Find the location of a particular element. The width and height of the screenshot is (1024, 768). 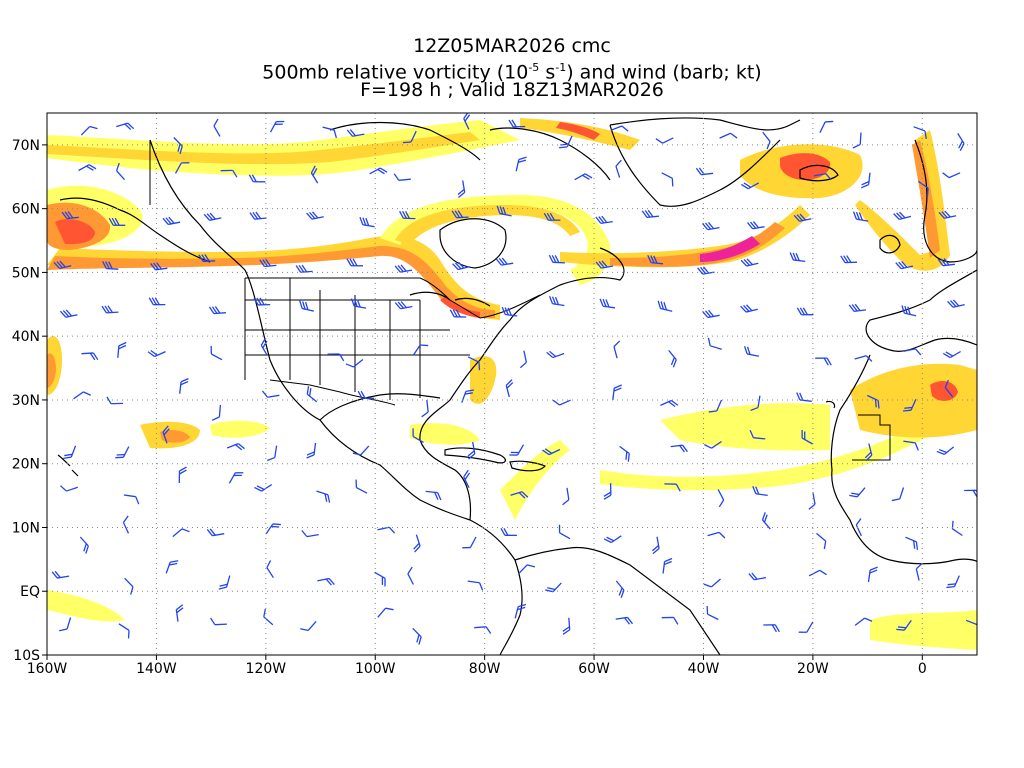

vorticity-band-pacific-core is located at coordinates (271, 282).